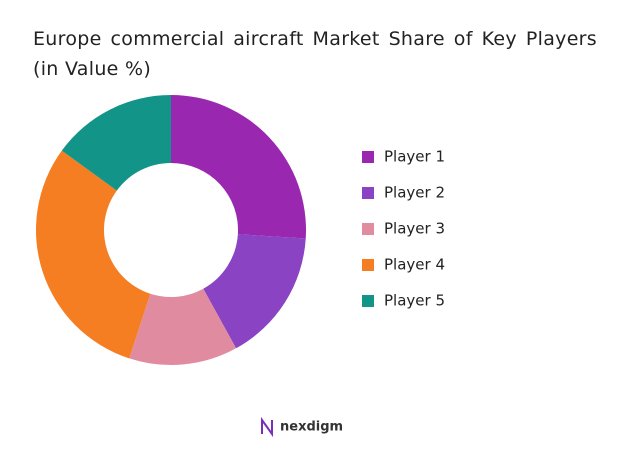  Describe the element at coordinates (414, 193) in the screenshot. I see `legend-label: Player 2` at that location.